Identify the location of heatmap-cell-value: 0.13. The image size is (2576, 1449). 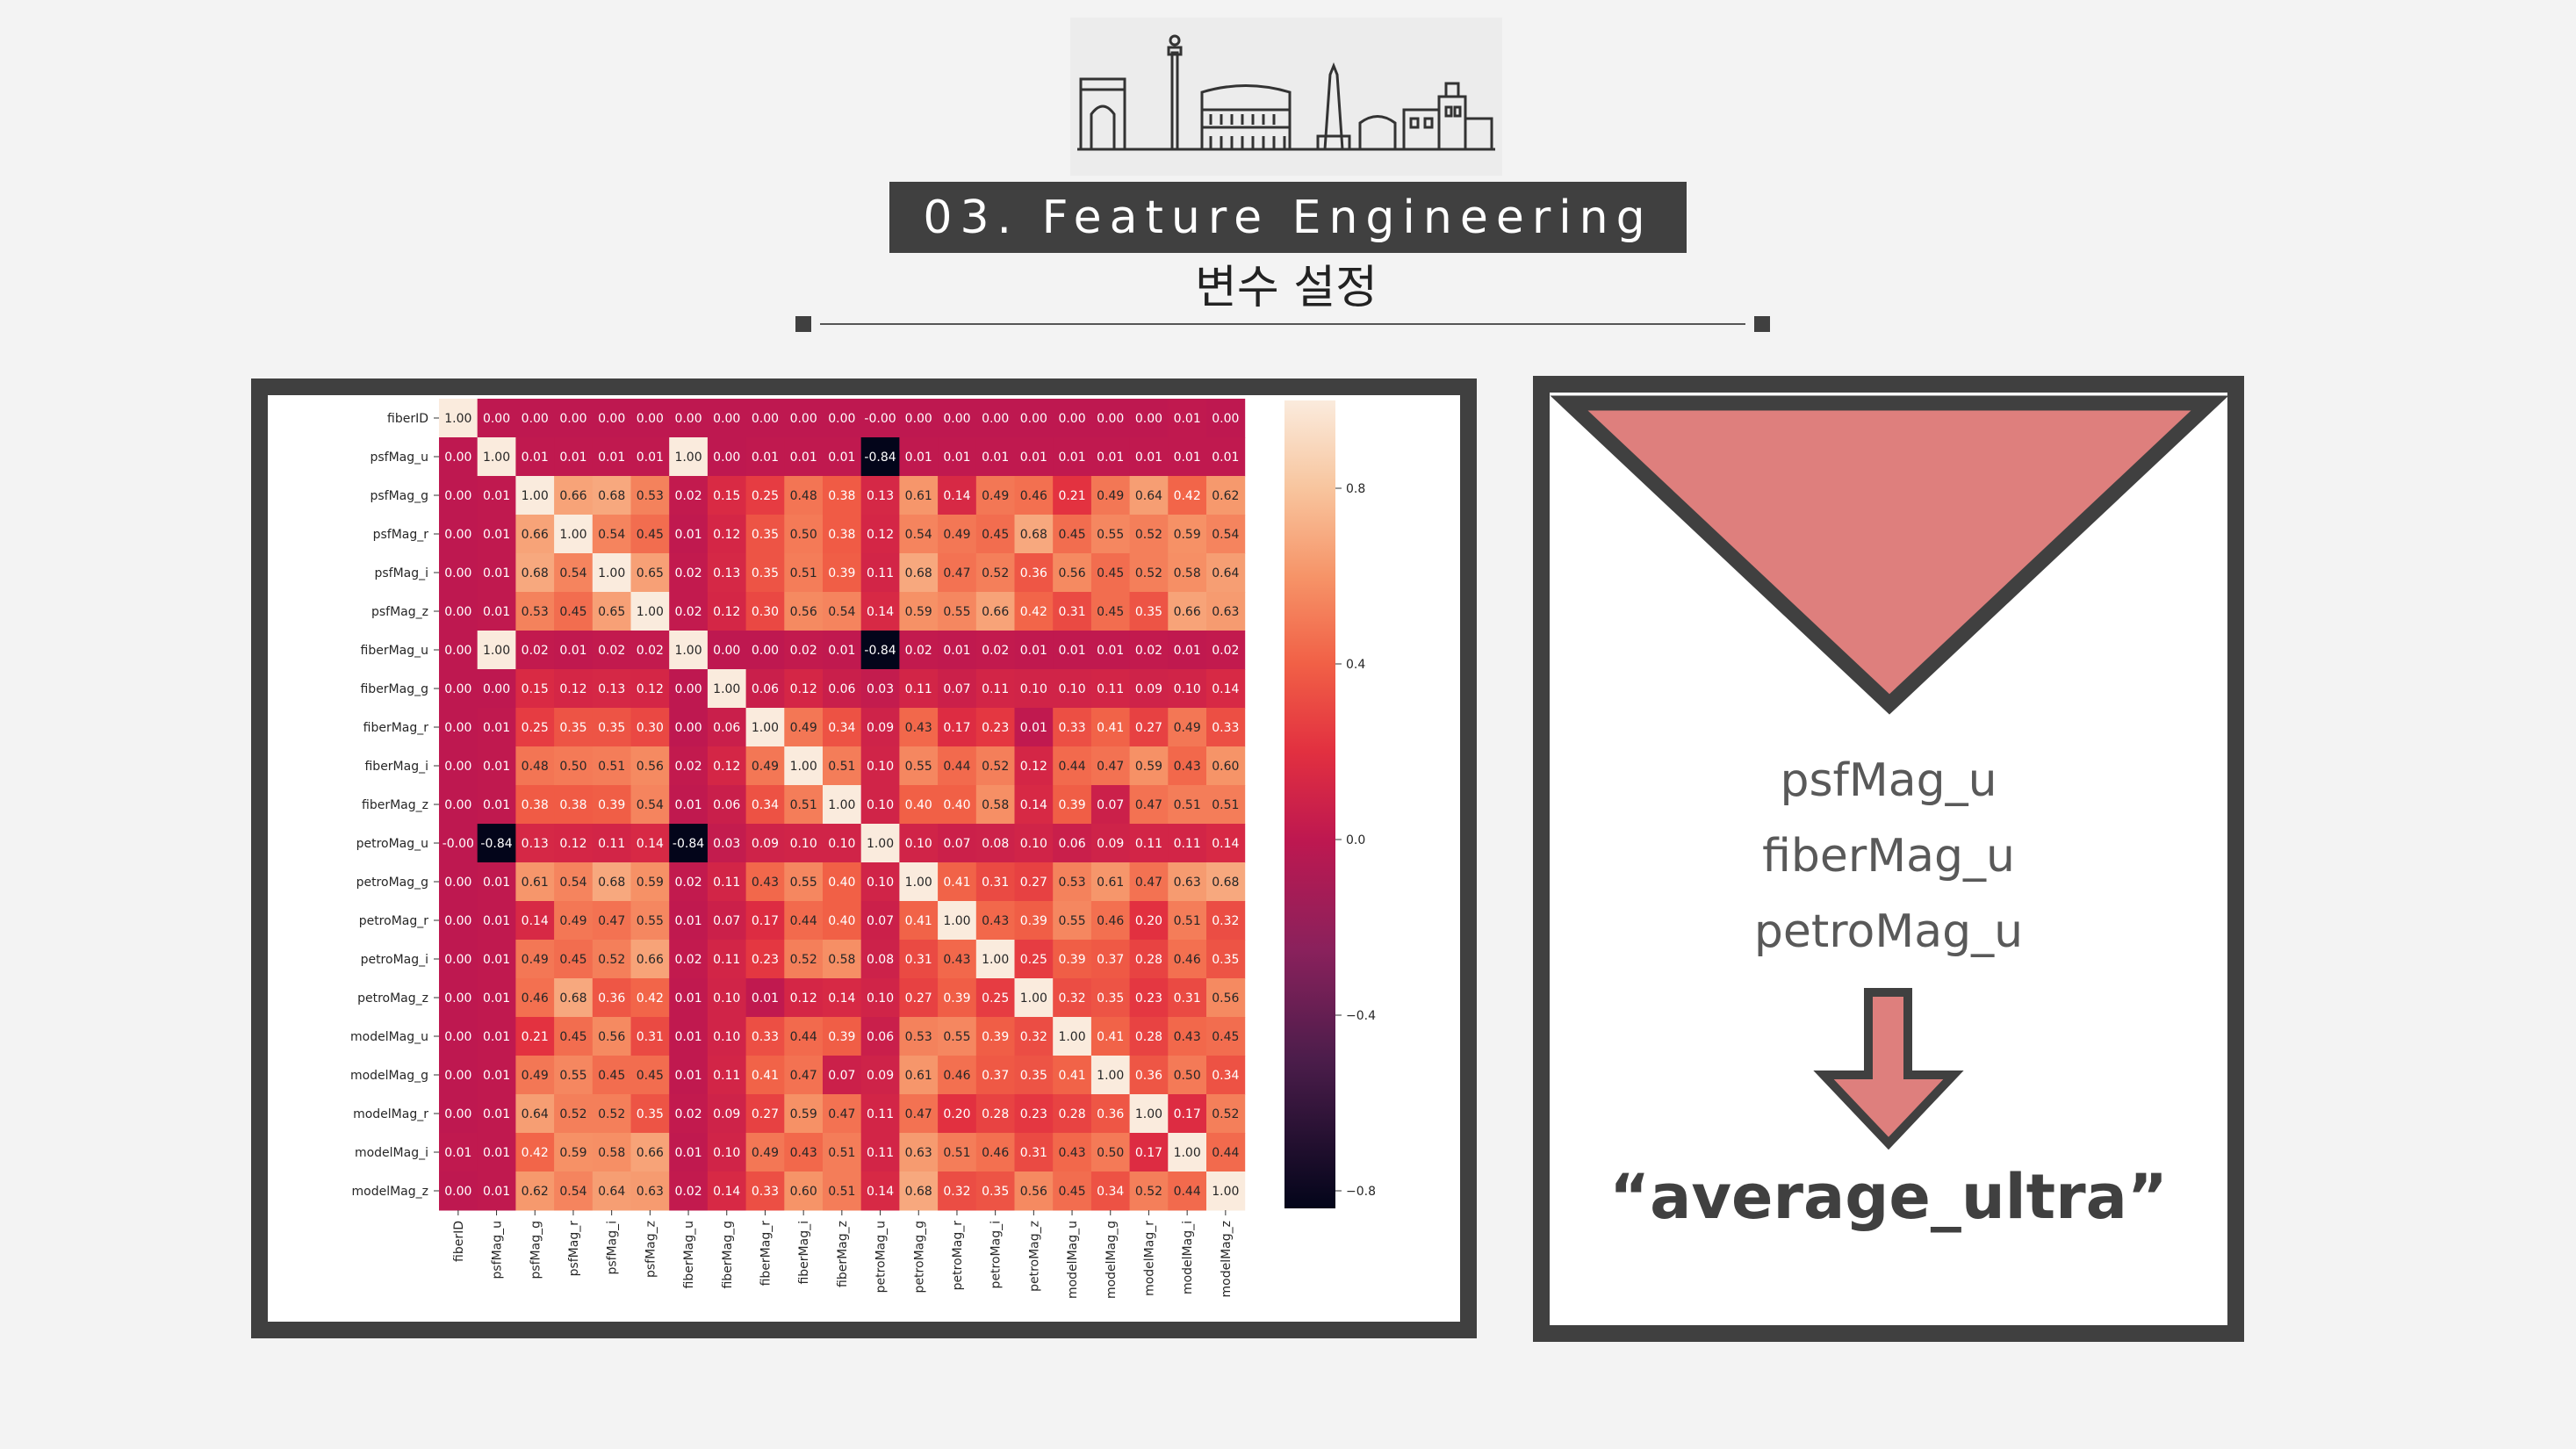
(726, 573).